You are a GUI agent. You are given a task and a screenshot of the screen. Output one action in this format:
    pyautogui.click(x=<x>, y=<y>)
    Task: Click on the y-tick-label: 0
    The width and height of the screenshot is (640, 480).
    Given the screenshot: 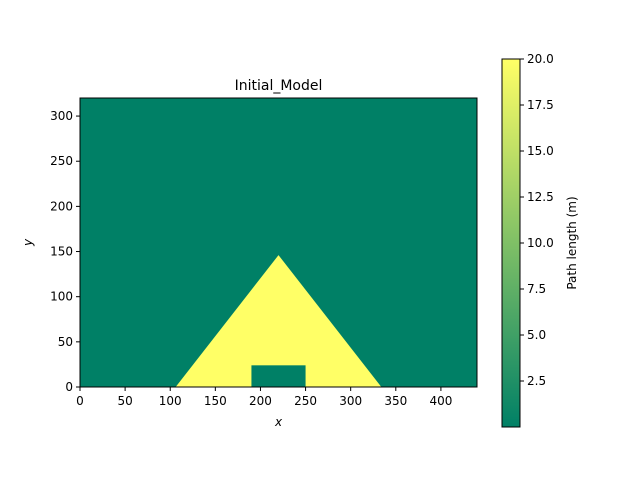 What is the action you would take?
    pyautogui.click(x=69, y=387)
    